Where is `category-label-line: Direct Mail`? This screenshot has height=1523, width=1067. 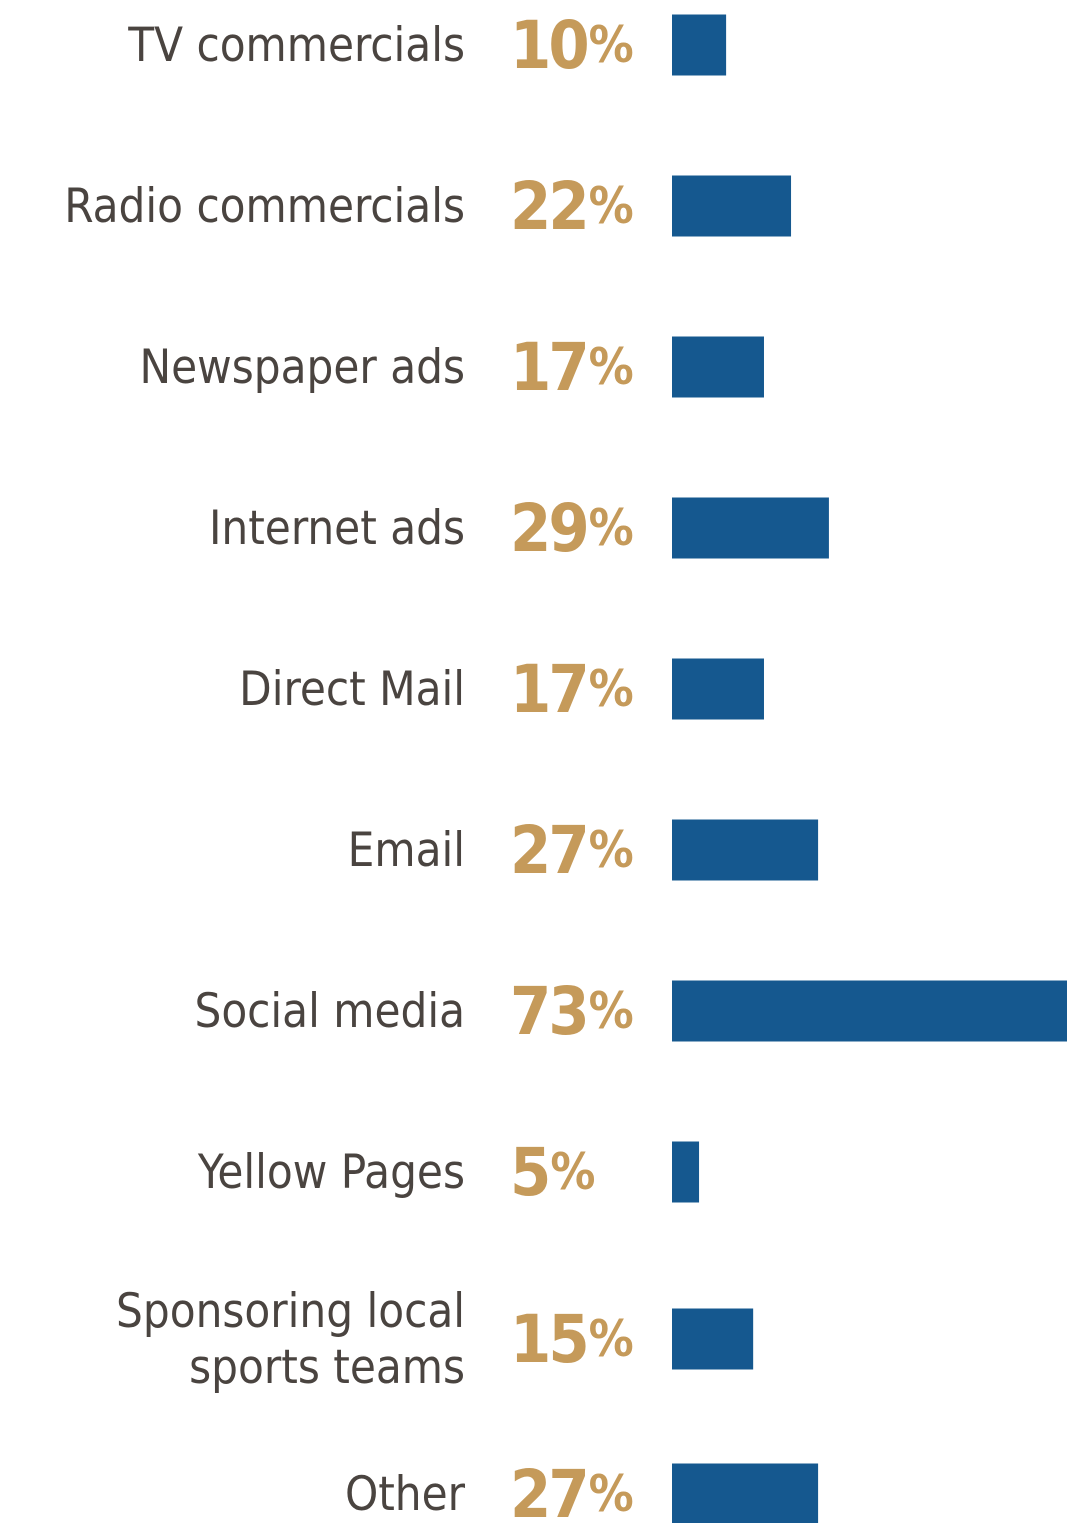 category-label-line: Direct Mail is located at coordinates (352, 689).